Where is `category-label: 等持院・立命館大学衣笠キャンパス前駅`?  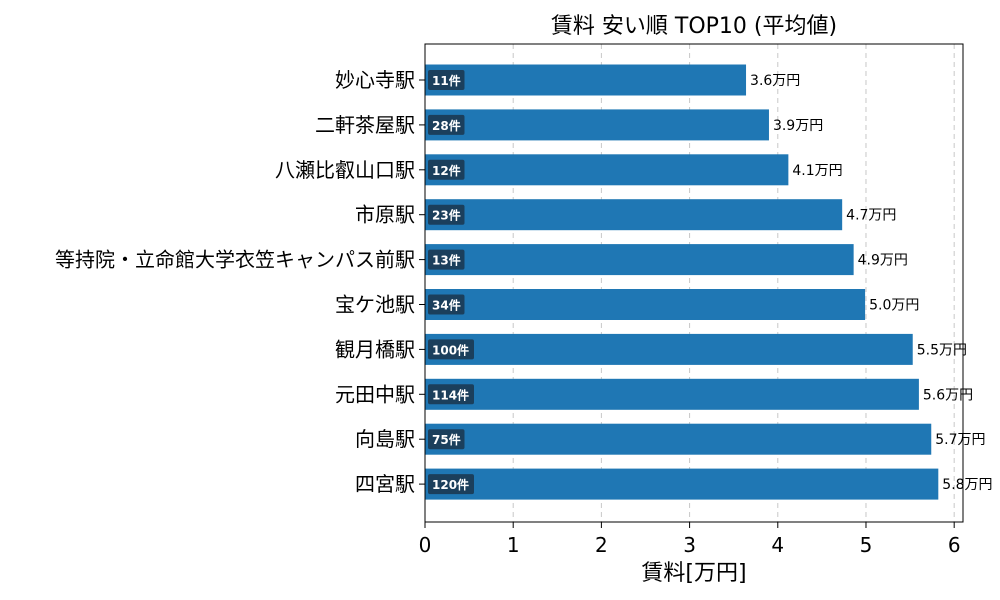 category-label: 等持院・立命館大学衣笠キャンパス前駅 is located at coordinates (235, 260).